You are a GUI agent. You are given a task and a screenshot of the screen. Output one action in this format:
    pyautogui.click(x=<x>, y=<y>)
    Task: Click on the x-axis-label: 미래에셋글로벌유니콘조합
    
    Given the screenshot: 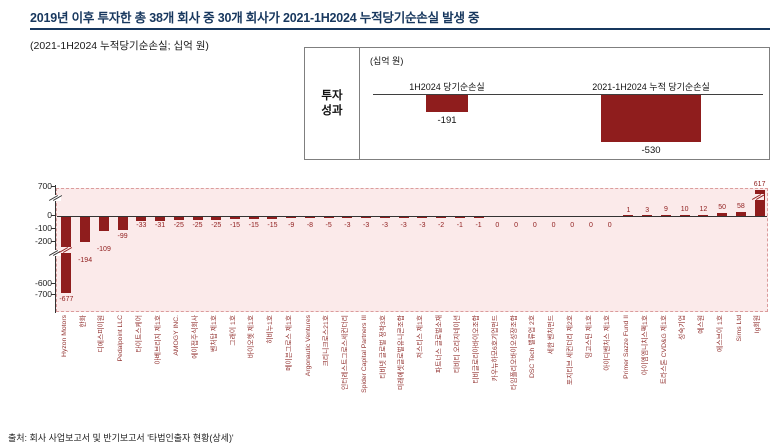 What is the action you would take?
    pyautogui.click(x=402, y=353)
    